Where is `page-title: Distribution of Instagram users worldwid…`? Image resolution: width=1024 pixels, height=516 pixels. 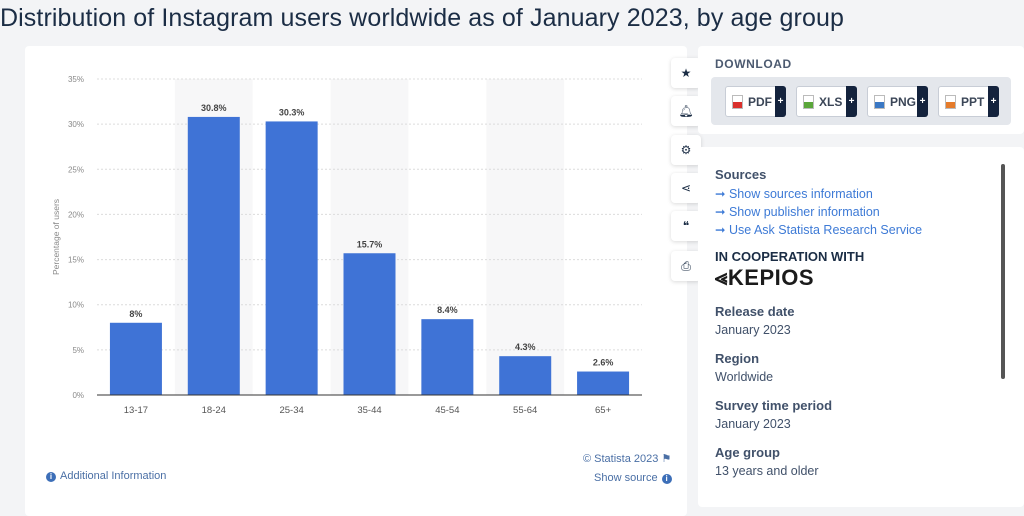
page-title: Distribution of Instagram users worldwid… is located at coordinates (422, 18).